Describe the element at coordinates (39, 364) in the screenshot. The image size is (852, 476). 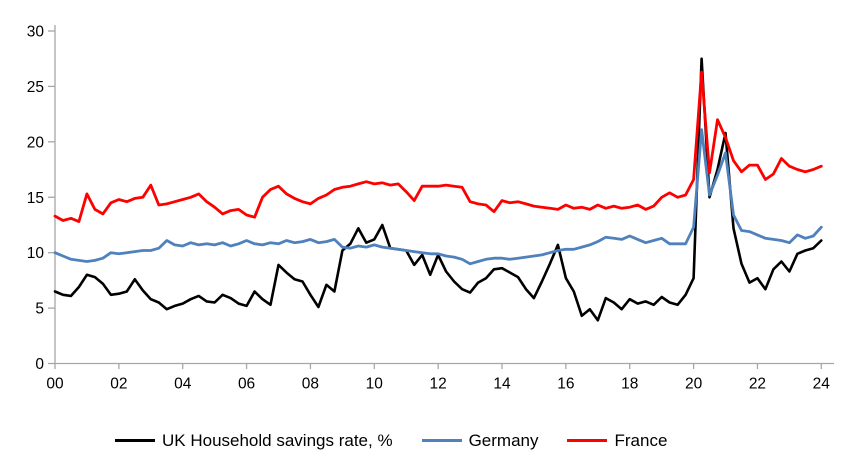
I see `y-axis-tick-label: 0` at that location.